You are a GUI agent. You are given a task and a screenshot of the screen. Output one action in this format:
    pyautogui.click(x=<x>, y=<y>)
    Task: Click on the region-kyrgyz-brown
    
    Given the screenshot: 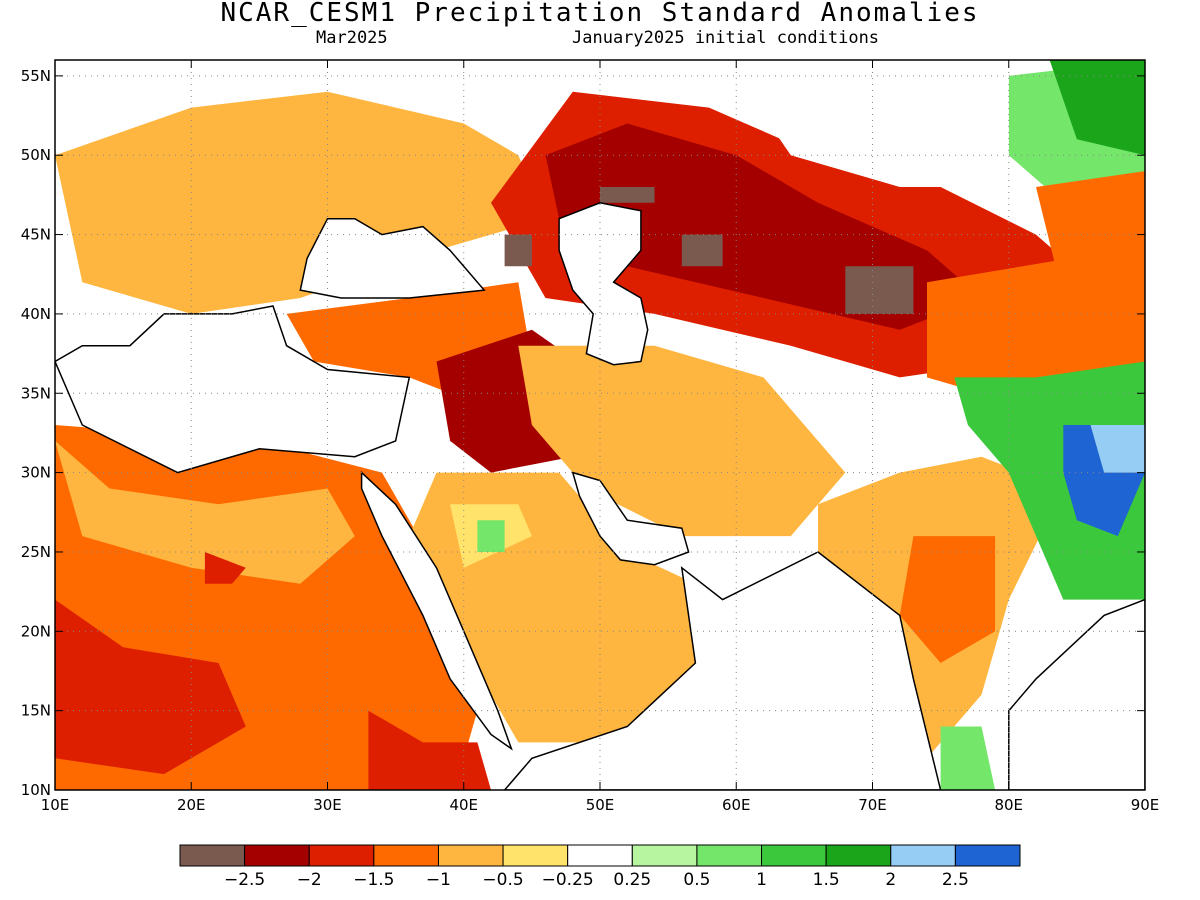 What is the action you would take?
    pyautogui.click(x=879, y=290)
    